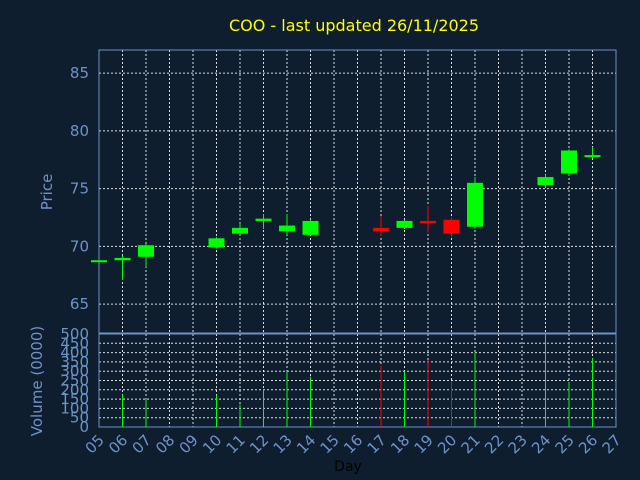 The width and height of the screenshot is (640, 480). I want to click on x-tick-label: 13, so click(283, 444).